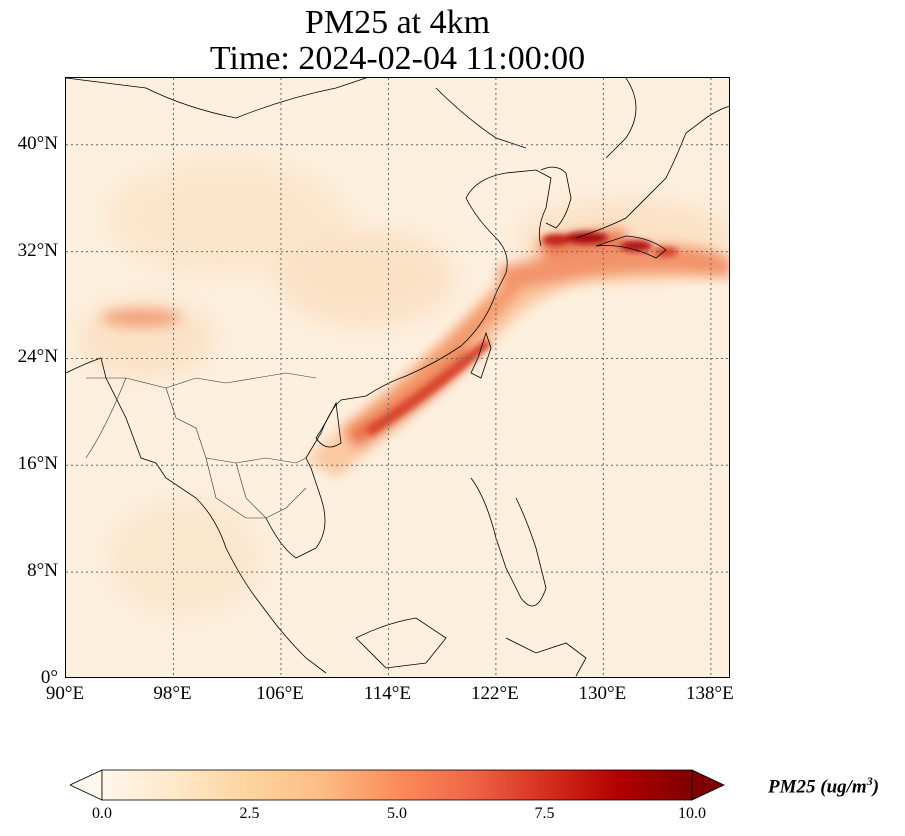  Describe the element at coordinates (37, 357) in the screenshot. I see `lat-tick-label: 24°N` at that location.